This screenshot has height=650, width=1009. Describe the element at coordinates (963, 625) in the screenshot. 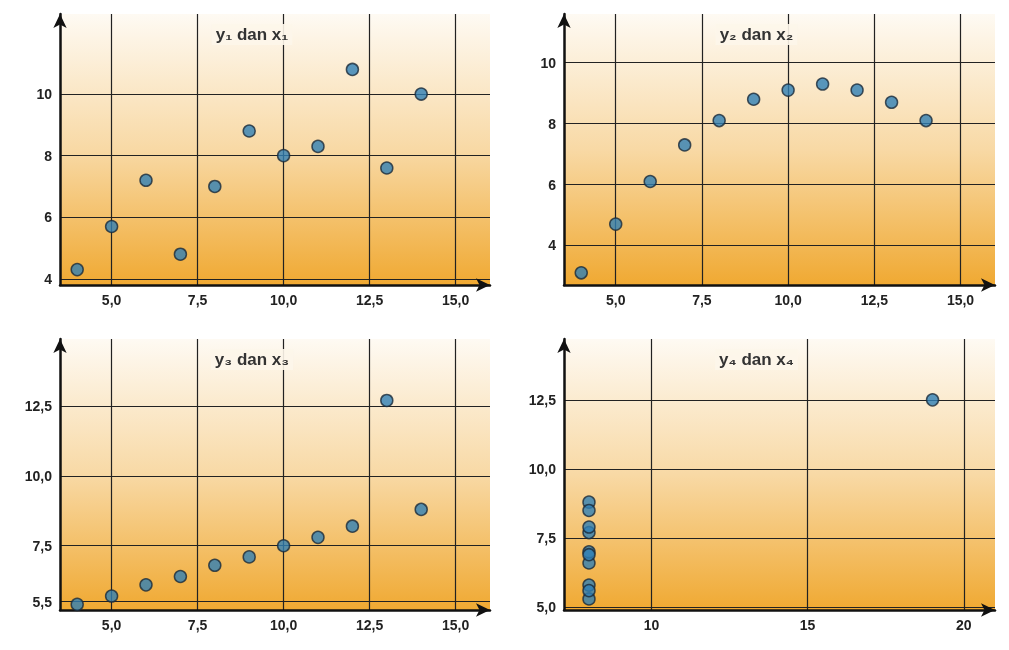

I see `x-tick-label: 20` at that location.